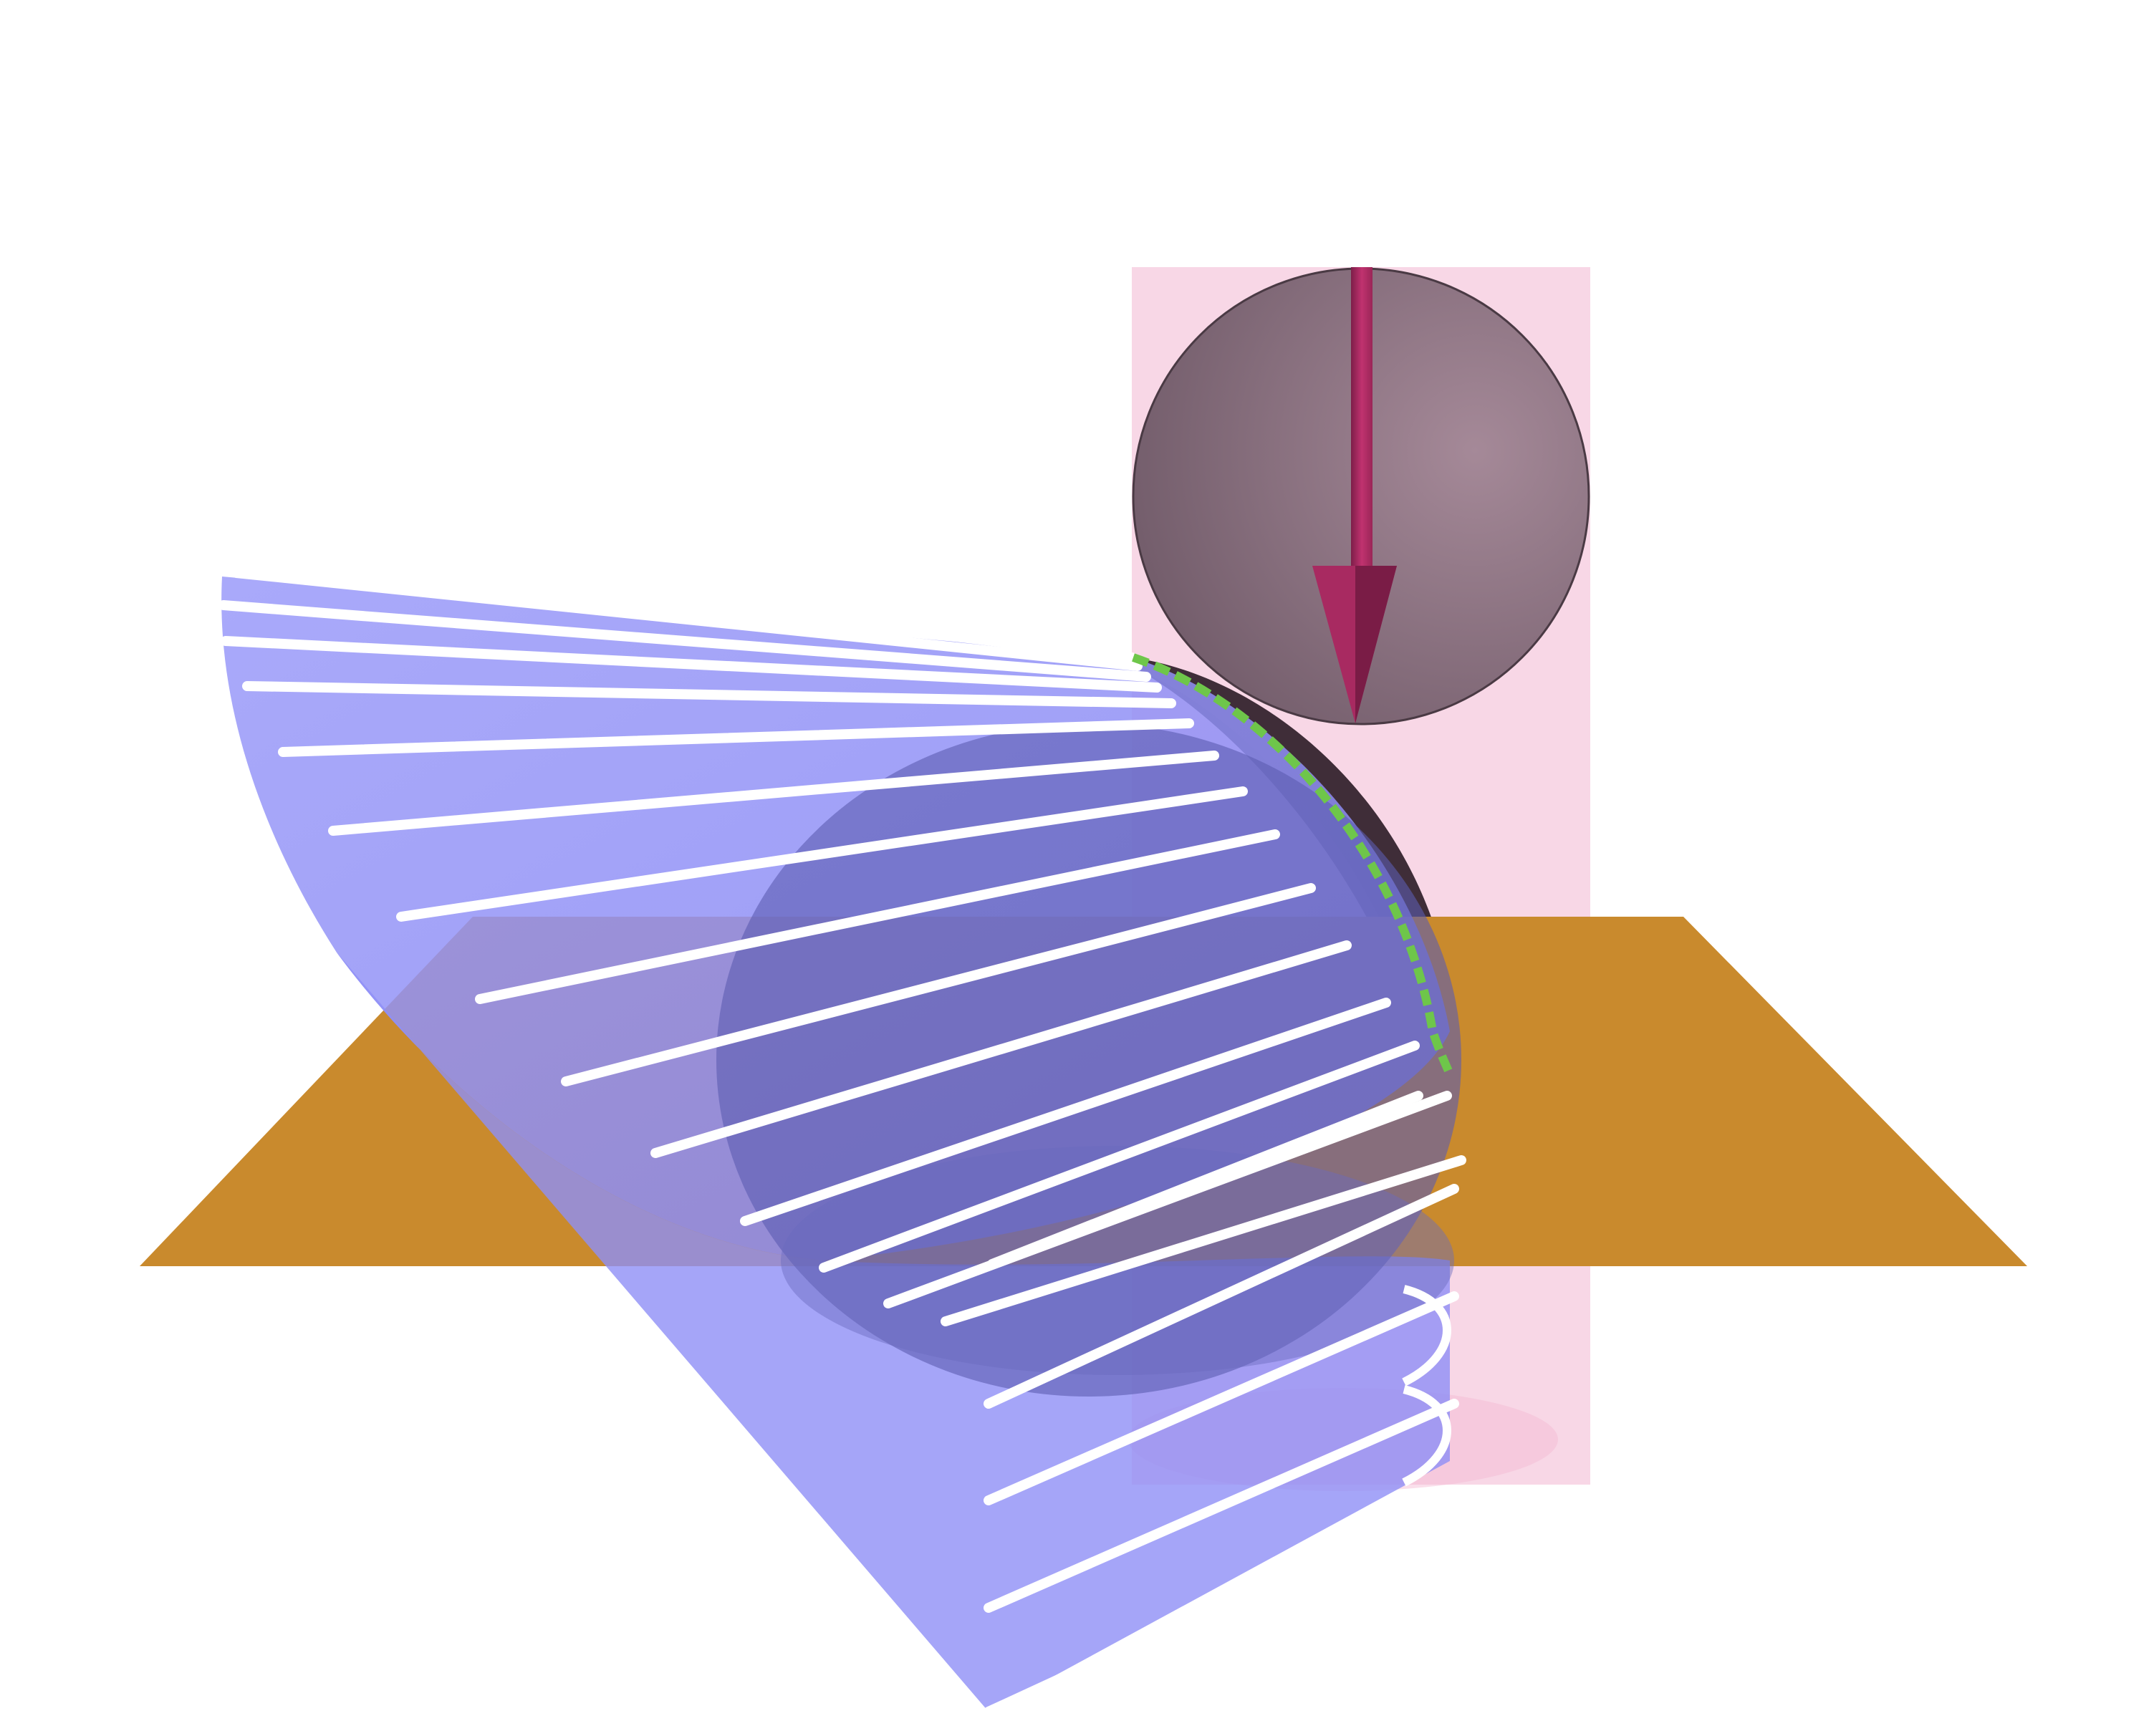 This screenshot has height=1736, width=2149. Describe the element at coordinates (1354, 495) in the screenshot. I see `direction-arrow` at that location.